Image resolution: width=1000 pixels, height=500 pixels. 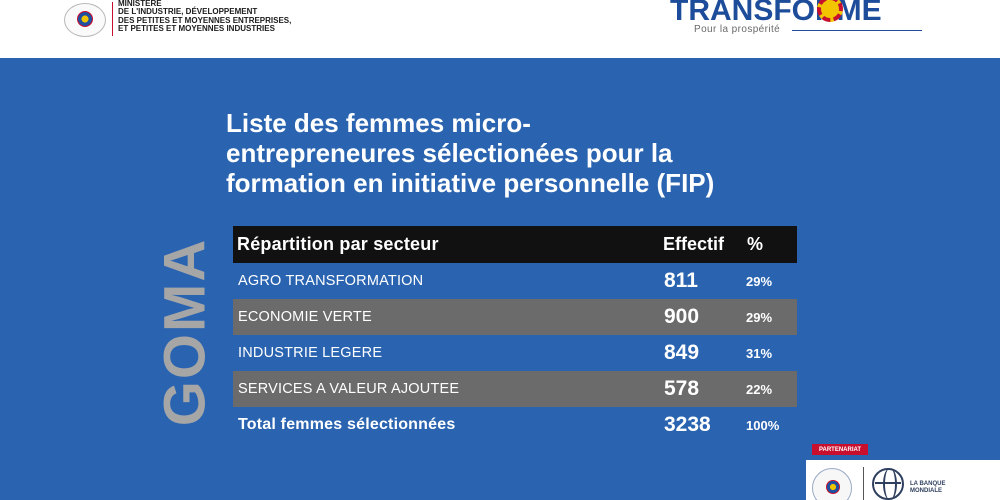 I want to click on title-line: entrepreneures sélectionées pour la, so click(x=449, y=153).